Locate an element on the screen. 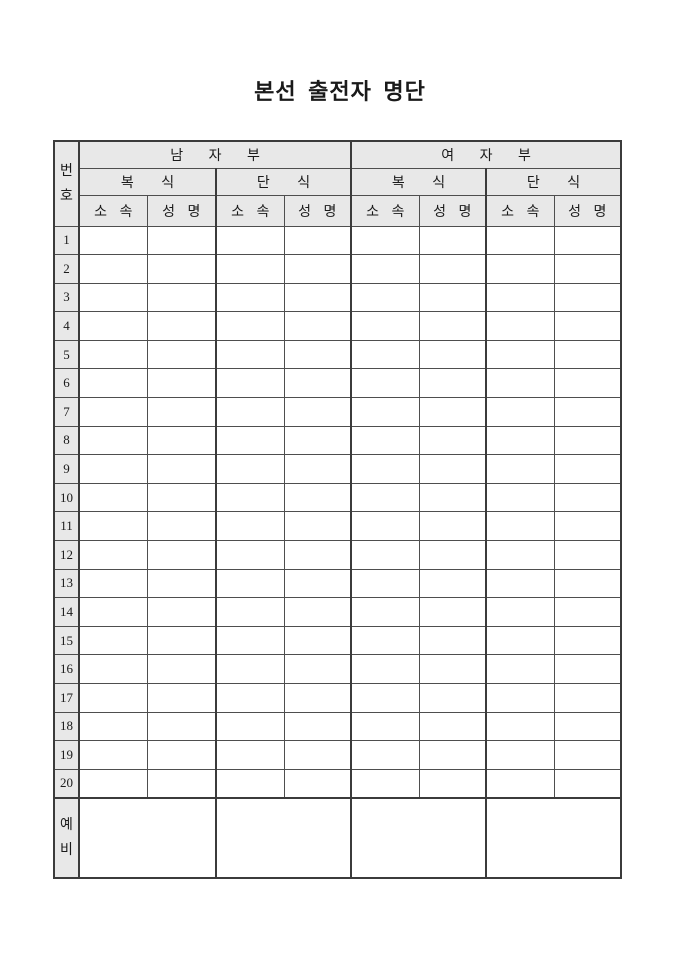 The width and height of the screenshot is (680, 962). col-header-womens-doubles: 복 식 is located at coordinates (419, 181).